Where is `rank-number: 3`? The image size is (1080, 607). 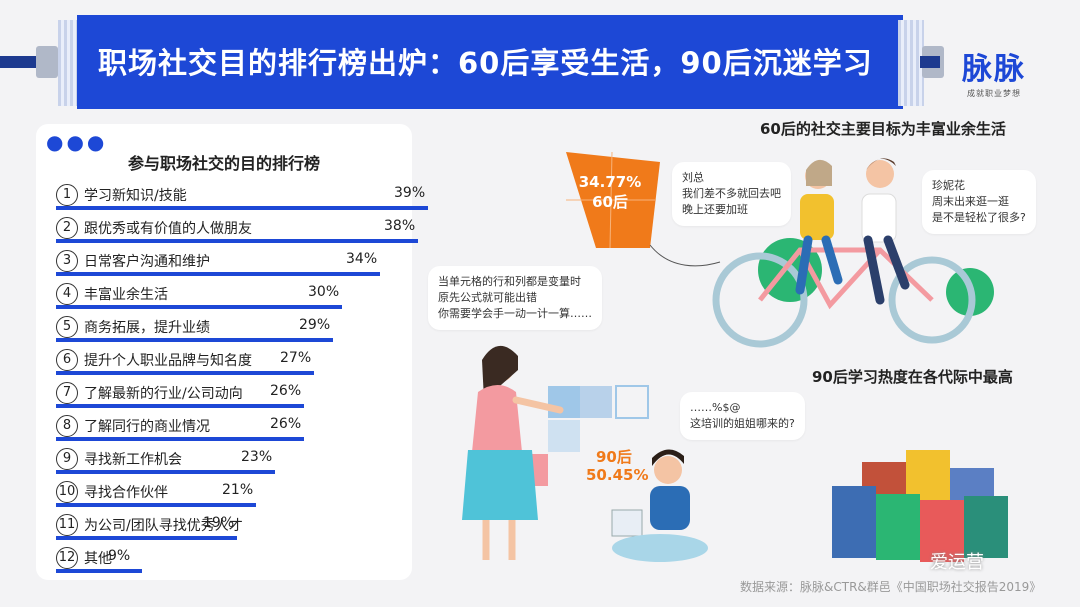
rank-number: 3 is located at coordinates (67, 261).